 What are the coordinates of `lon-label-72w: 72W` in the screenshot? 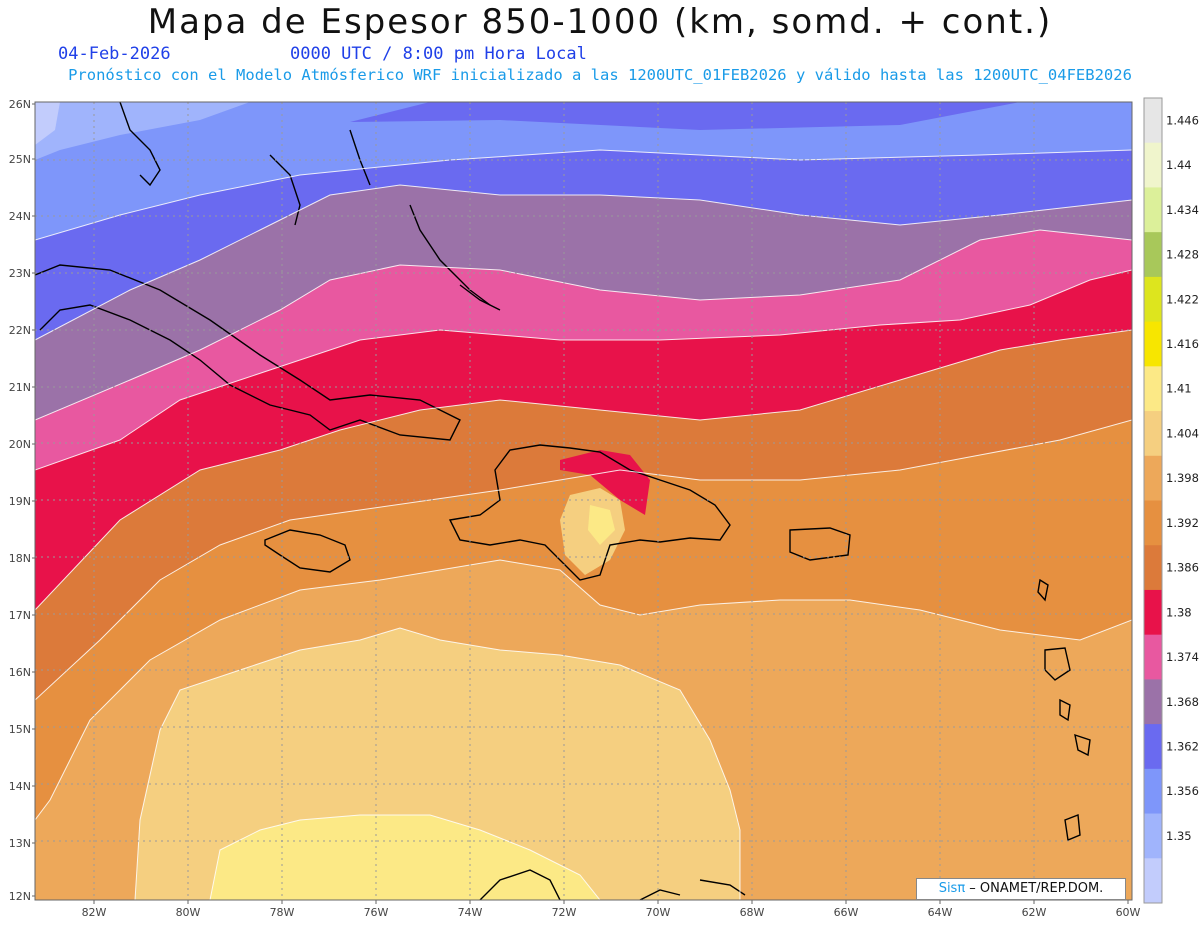 It's located at (564, 912).